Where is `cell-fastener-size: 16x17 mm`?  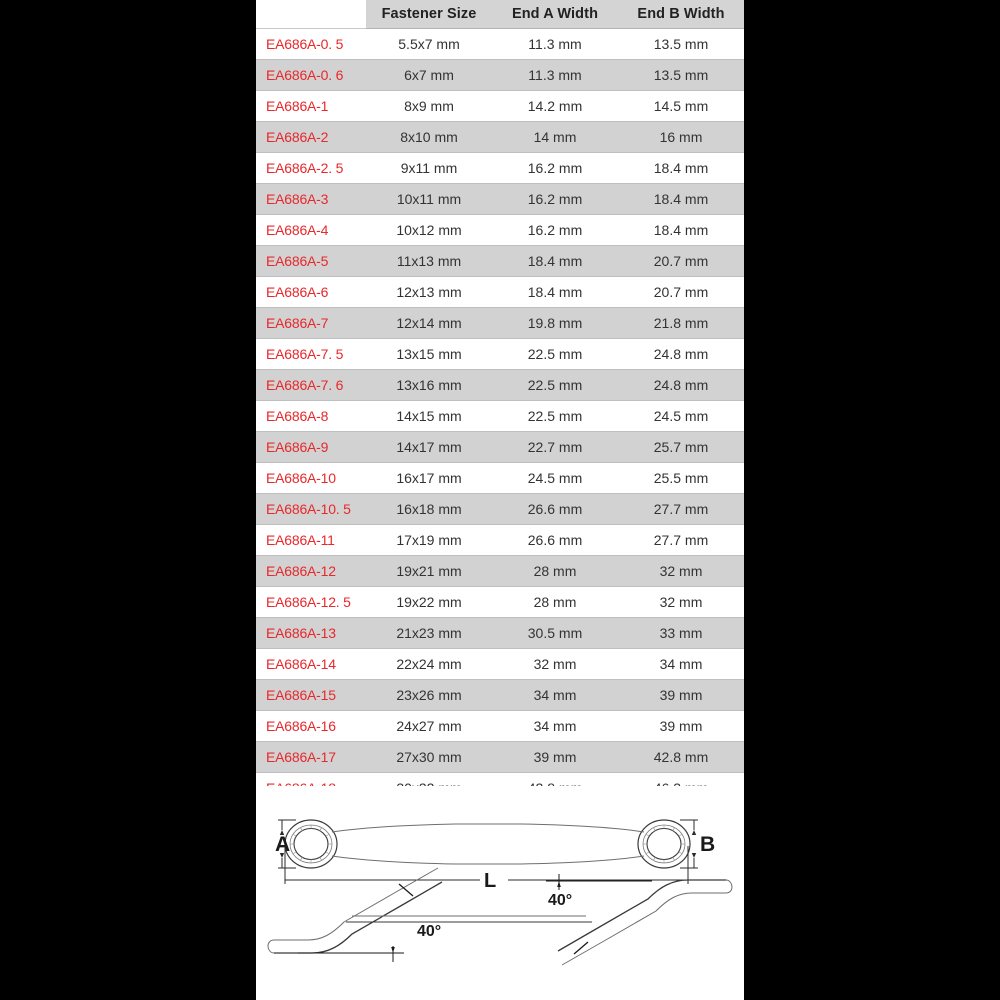 cell-fastener-size: 16x17 mm is located at coordinates (429, 478).